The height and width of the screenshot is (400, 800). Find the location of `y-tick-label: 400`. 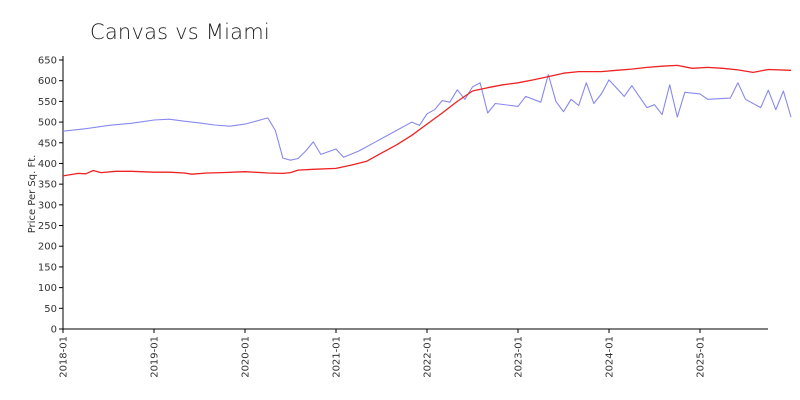

y-tick-label: 400 is located at coordinates (47, 164).